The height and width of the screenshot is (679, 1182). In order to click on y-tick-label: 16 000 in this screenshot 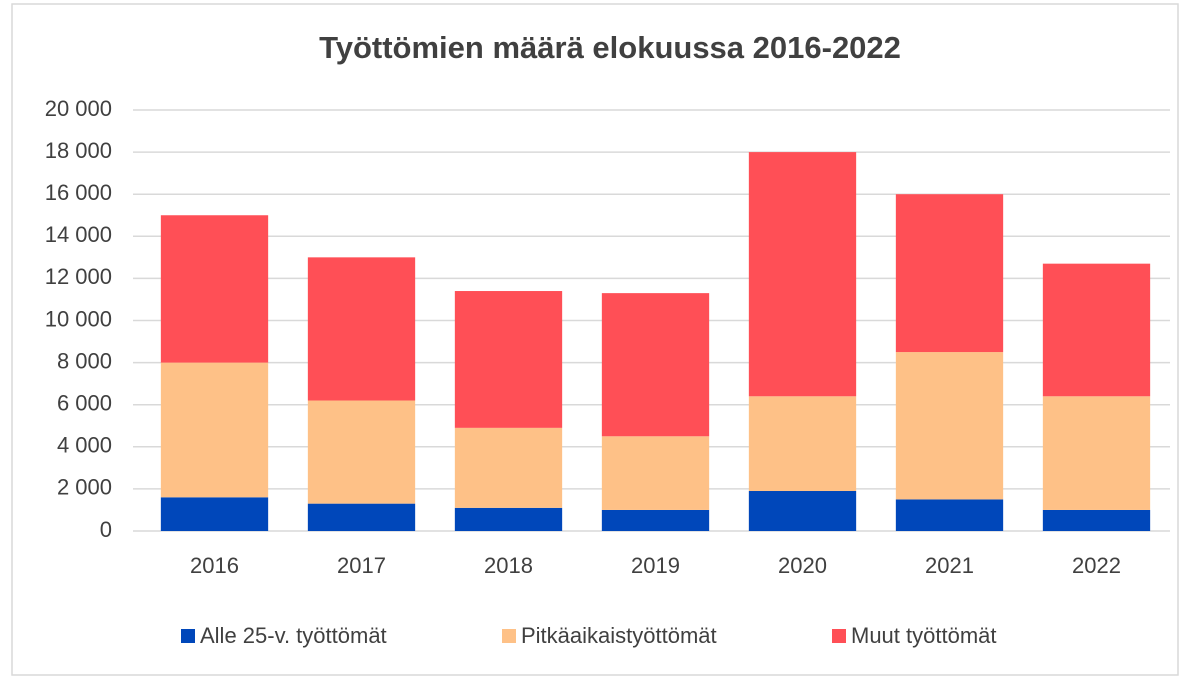, I will do `click(78, 192)`.